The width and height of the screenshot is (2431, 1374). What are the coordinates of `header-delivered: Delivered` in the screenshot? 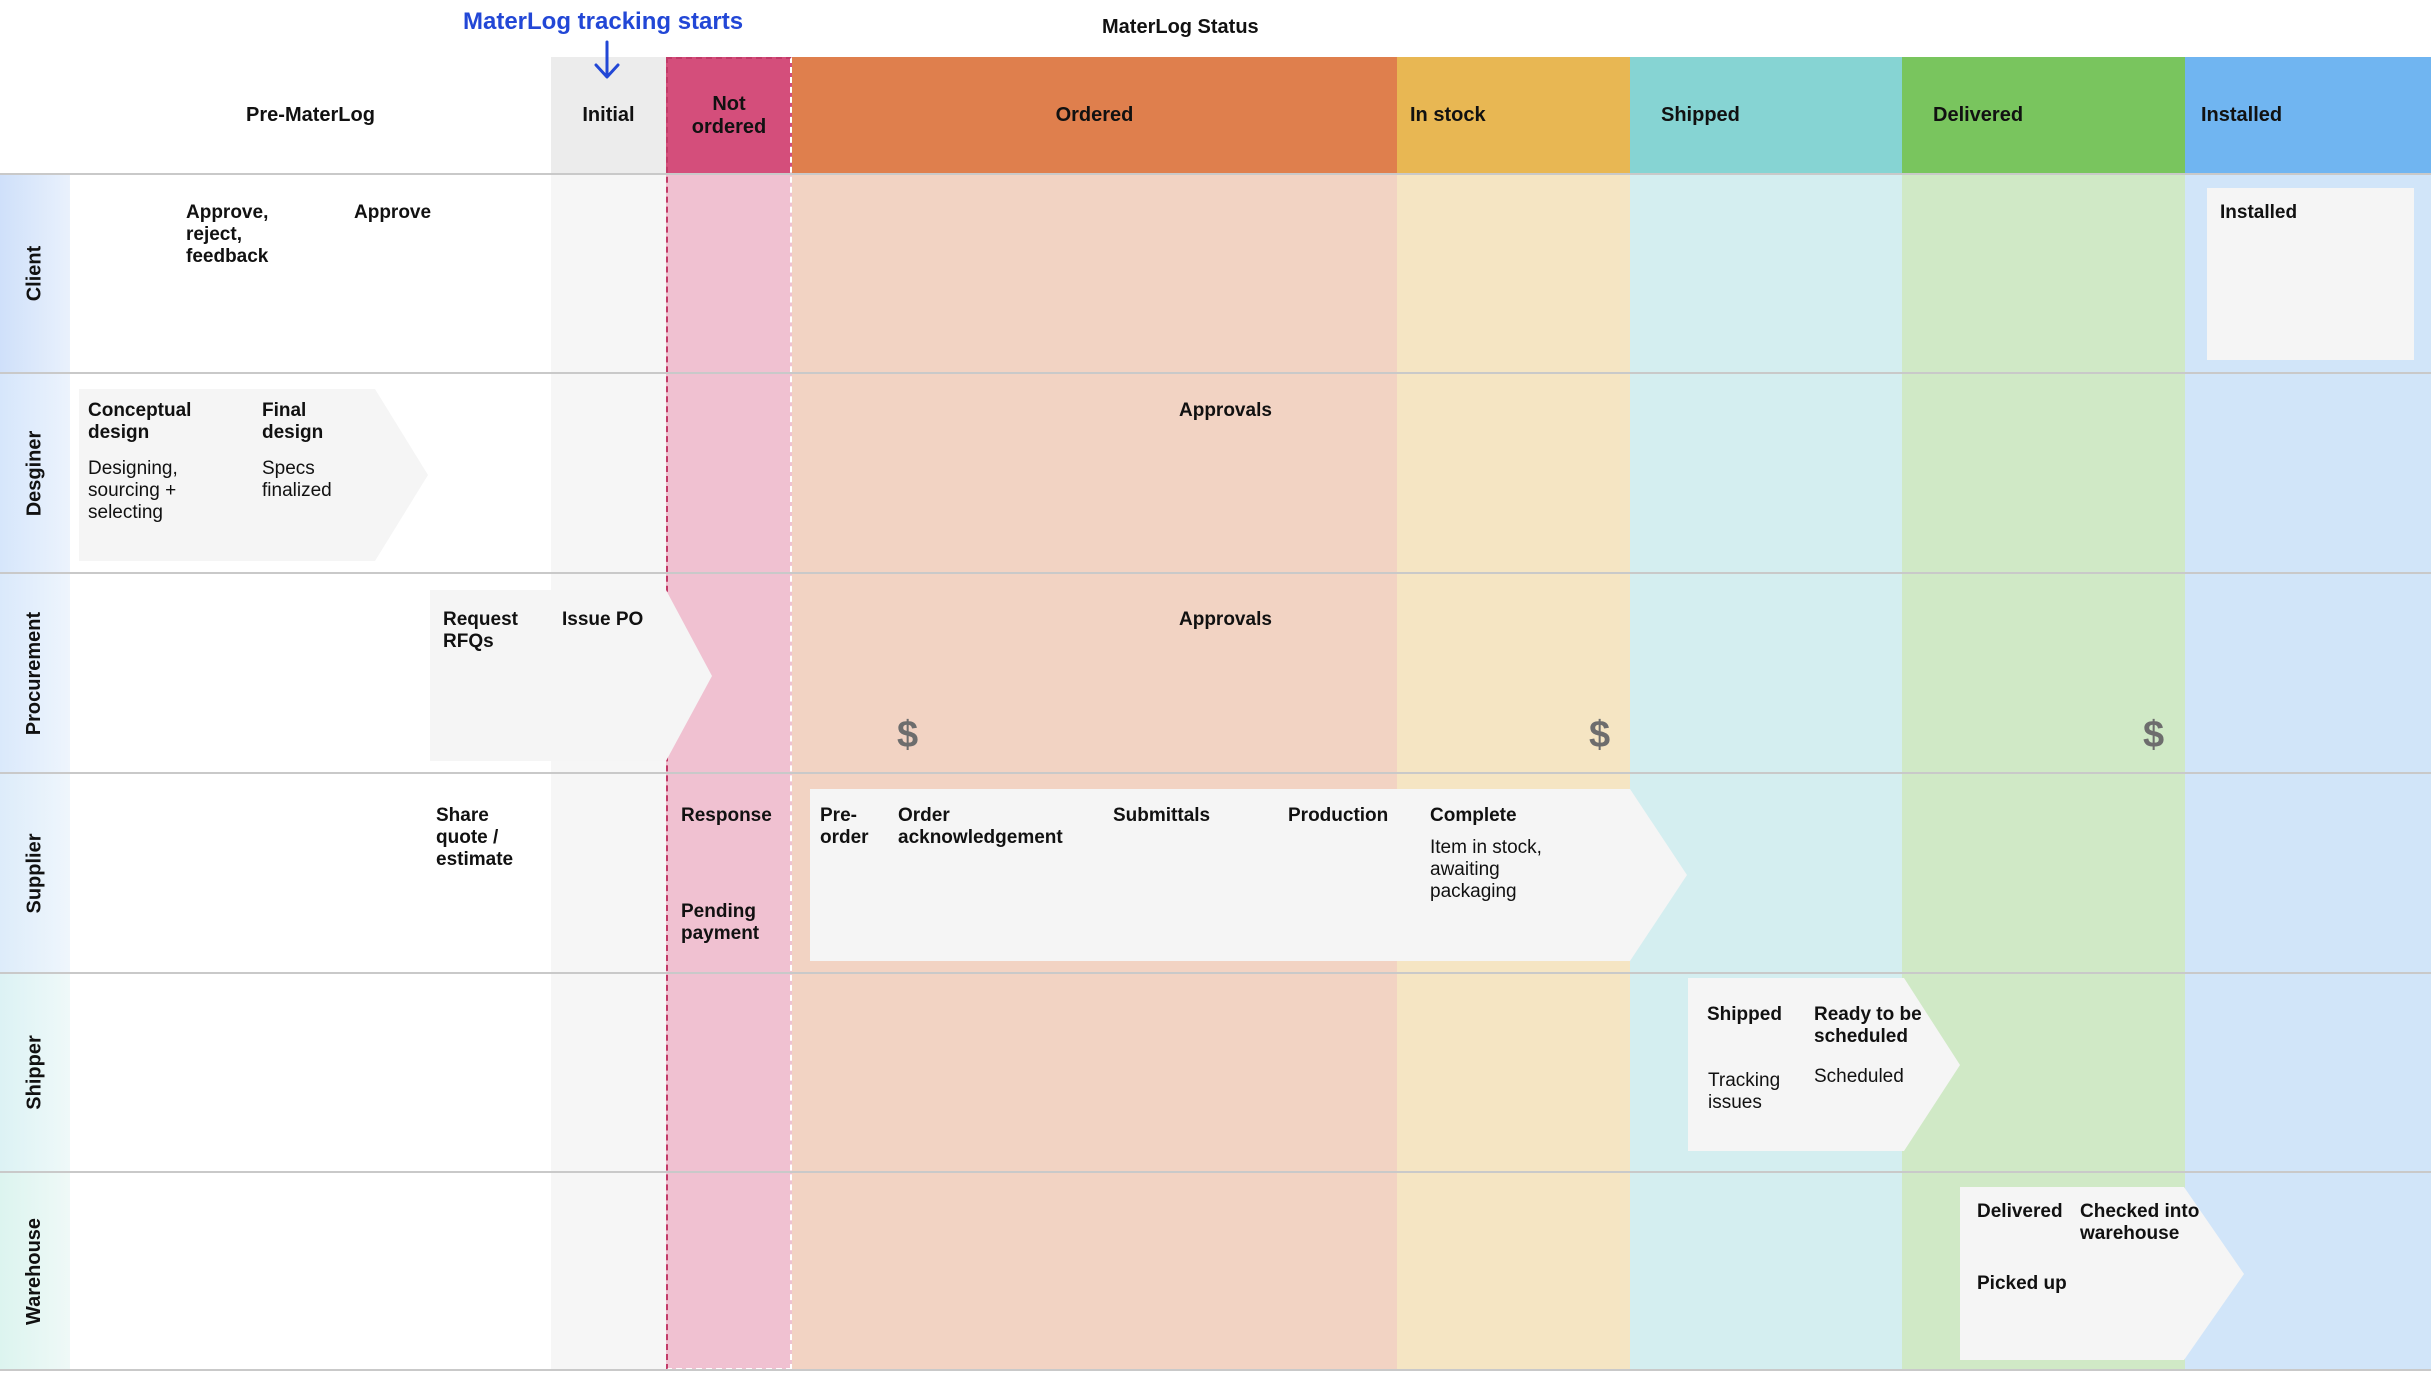 It's located at (2043, 115).